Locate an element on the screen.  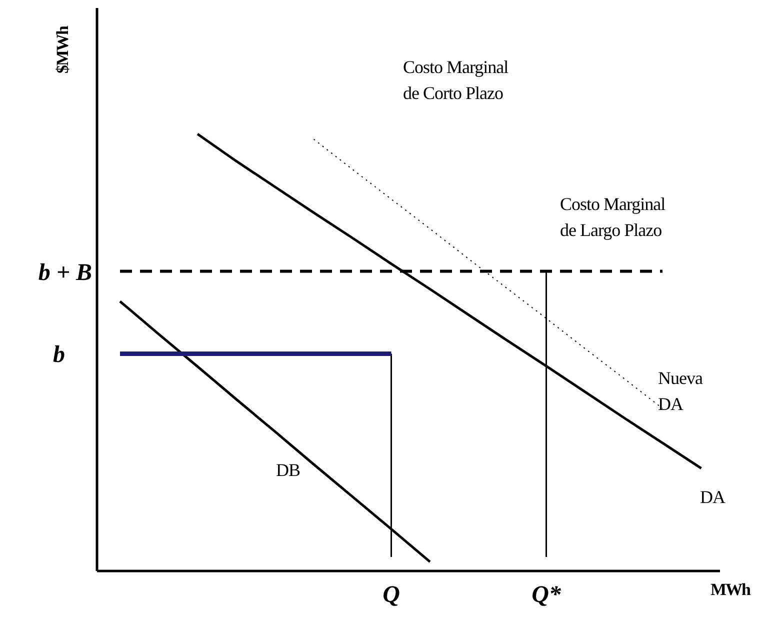
annotation: DA is located at coordinates (713, 497).